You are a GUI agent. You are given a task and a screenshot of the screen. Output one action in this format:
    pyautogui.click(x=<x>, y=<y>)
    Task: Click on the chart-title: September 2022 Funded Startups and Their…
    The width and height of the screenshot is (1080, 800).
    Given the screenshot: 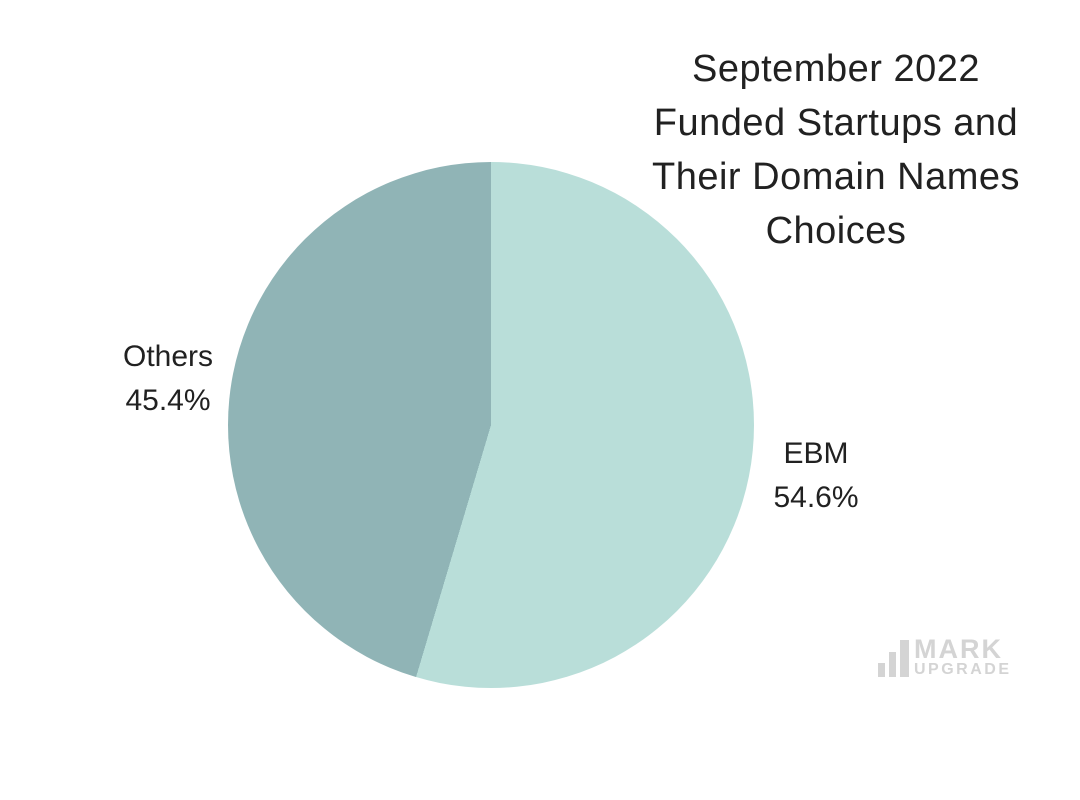 What is the action you would take?
    pyautogui.click(x=836, y=150)
    